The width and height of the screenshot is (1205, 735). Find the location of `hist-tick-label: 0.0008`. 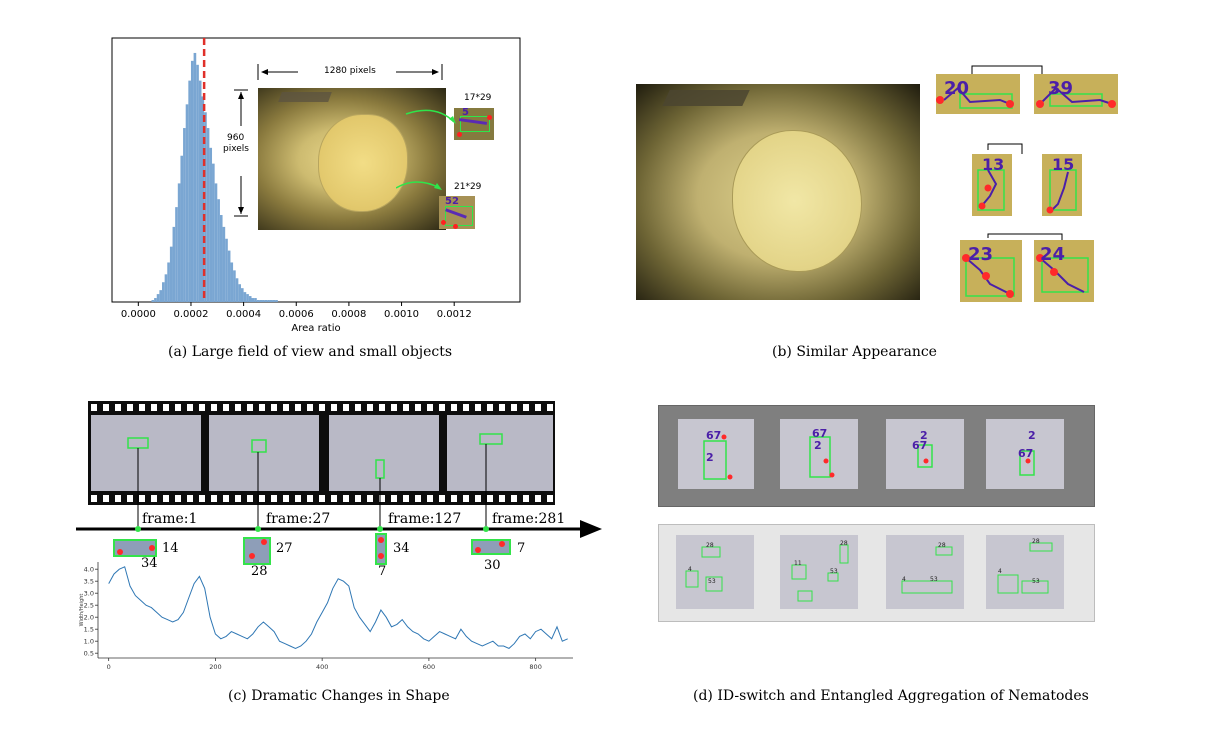

hist-tick-label: 0.0008 is located at coordinates (348, 314).